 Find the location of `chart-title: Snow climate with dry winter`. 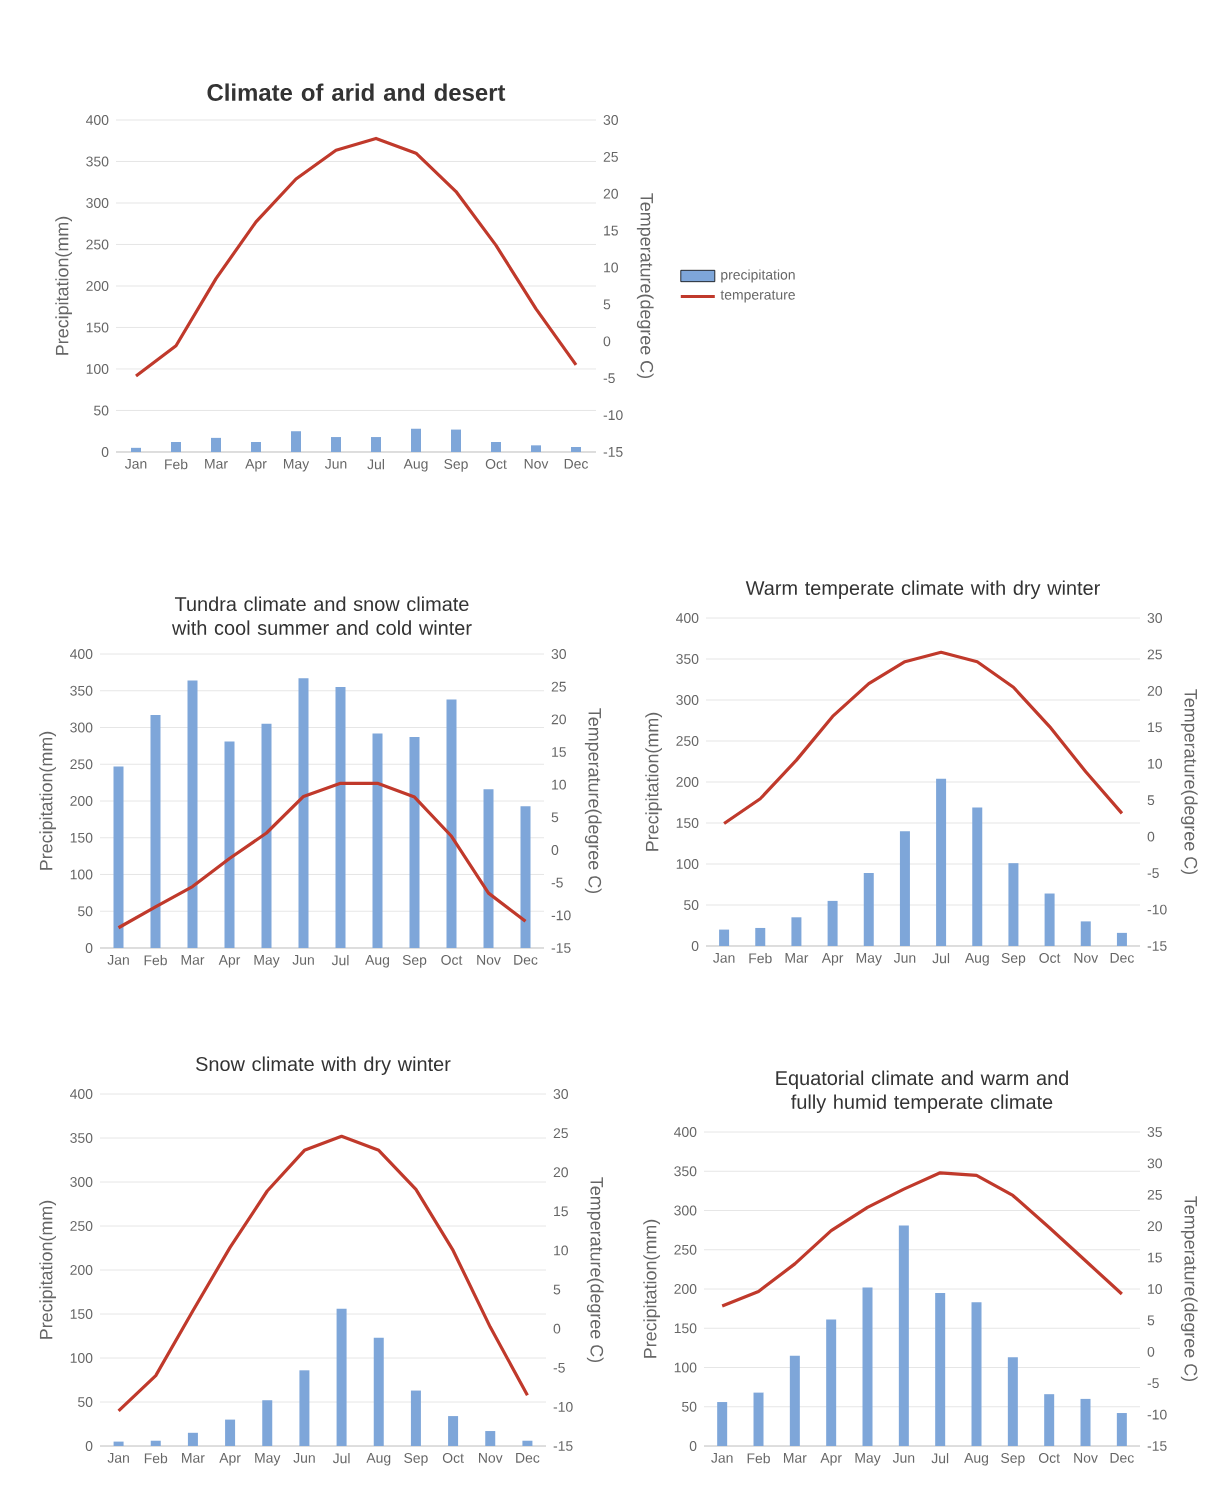

chart-title: Snow climate with dry winter is located at coordinates (323, 1065).